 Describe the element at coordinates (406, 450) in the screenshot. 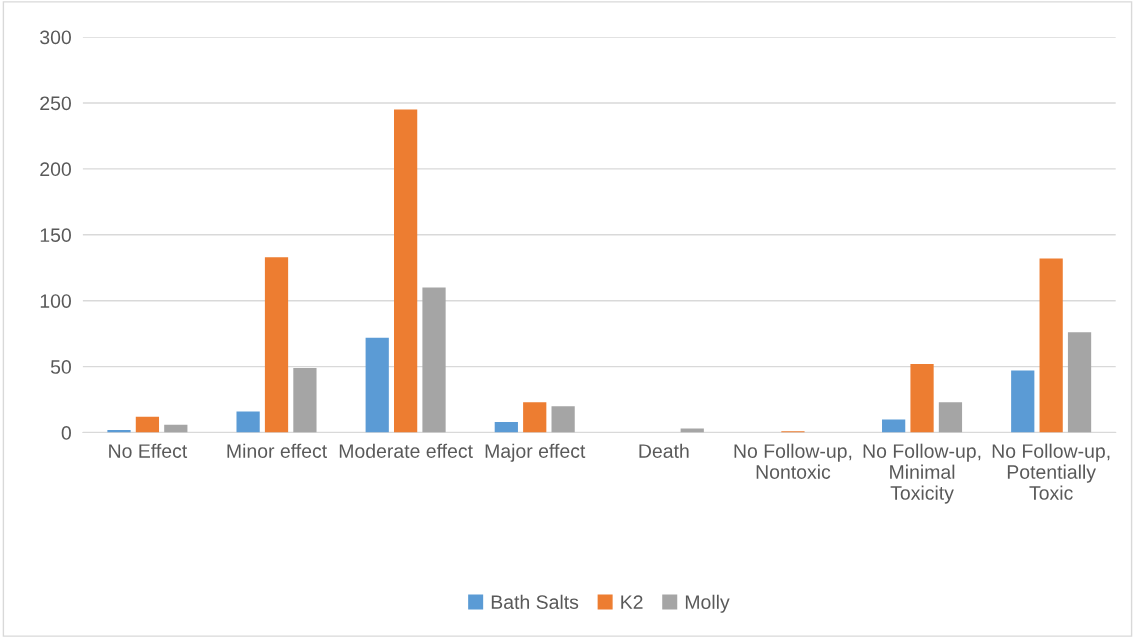

I see `x-tick-label: Moderate effect` at that location.